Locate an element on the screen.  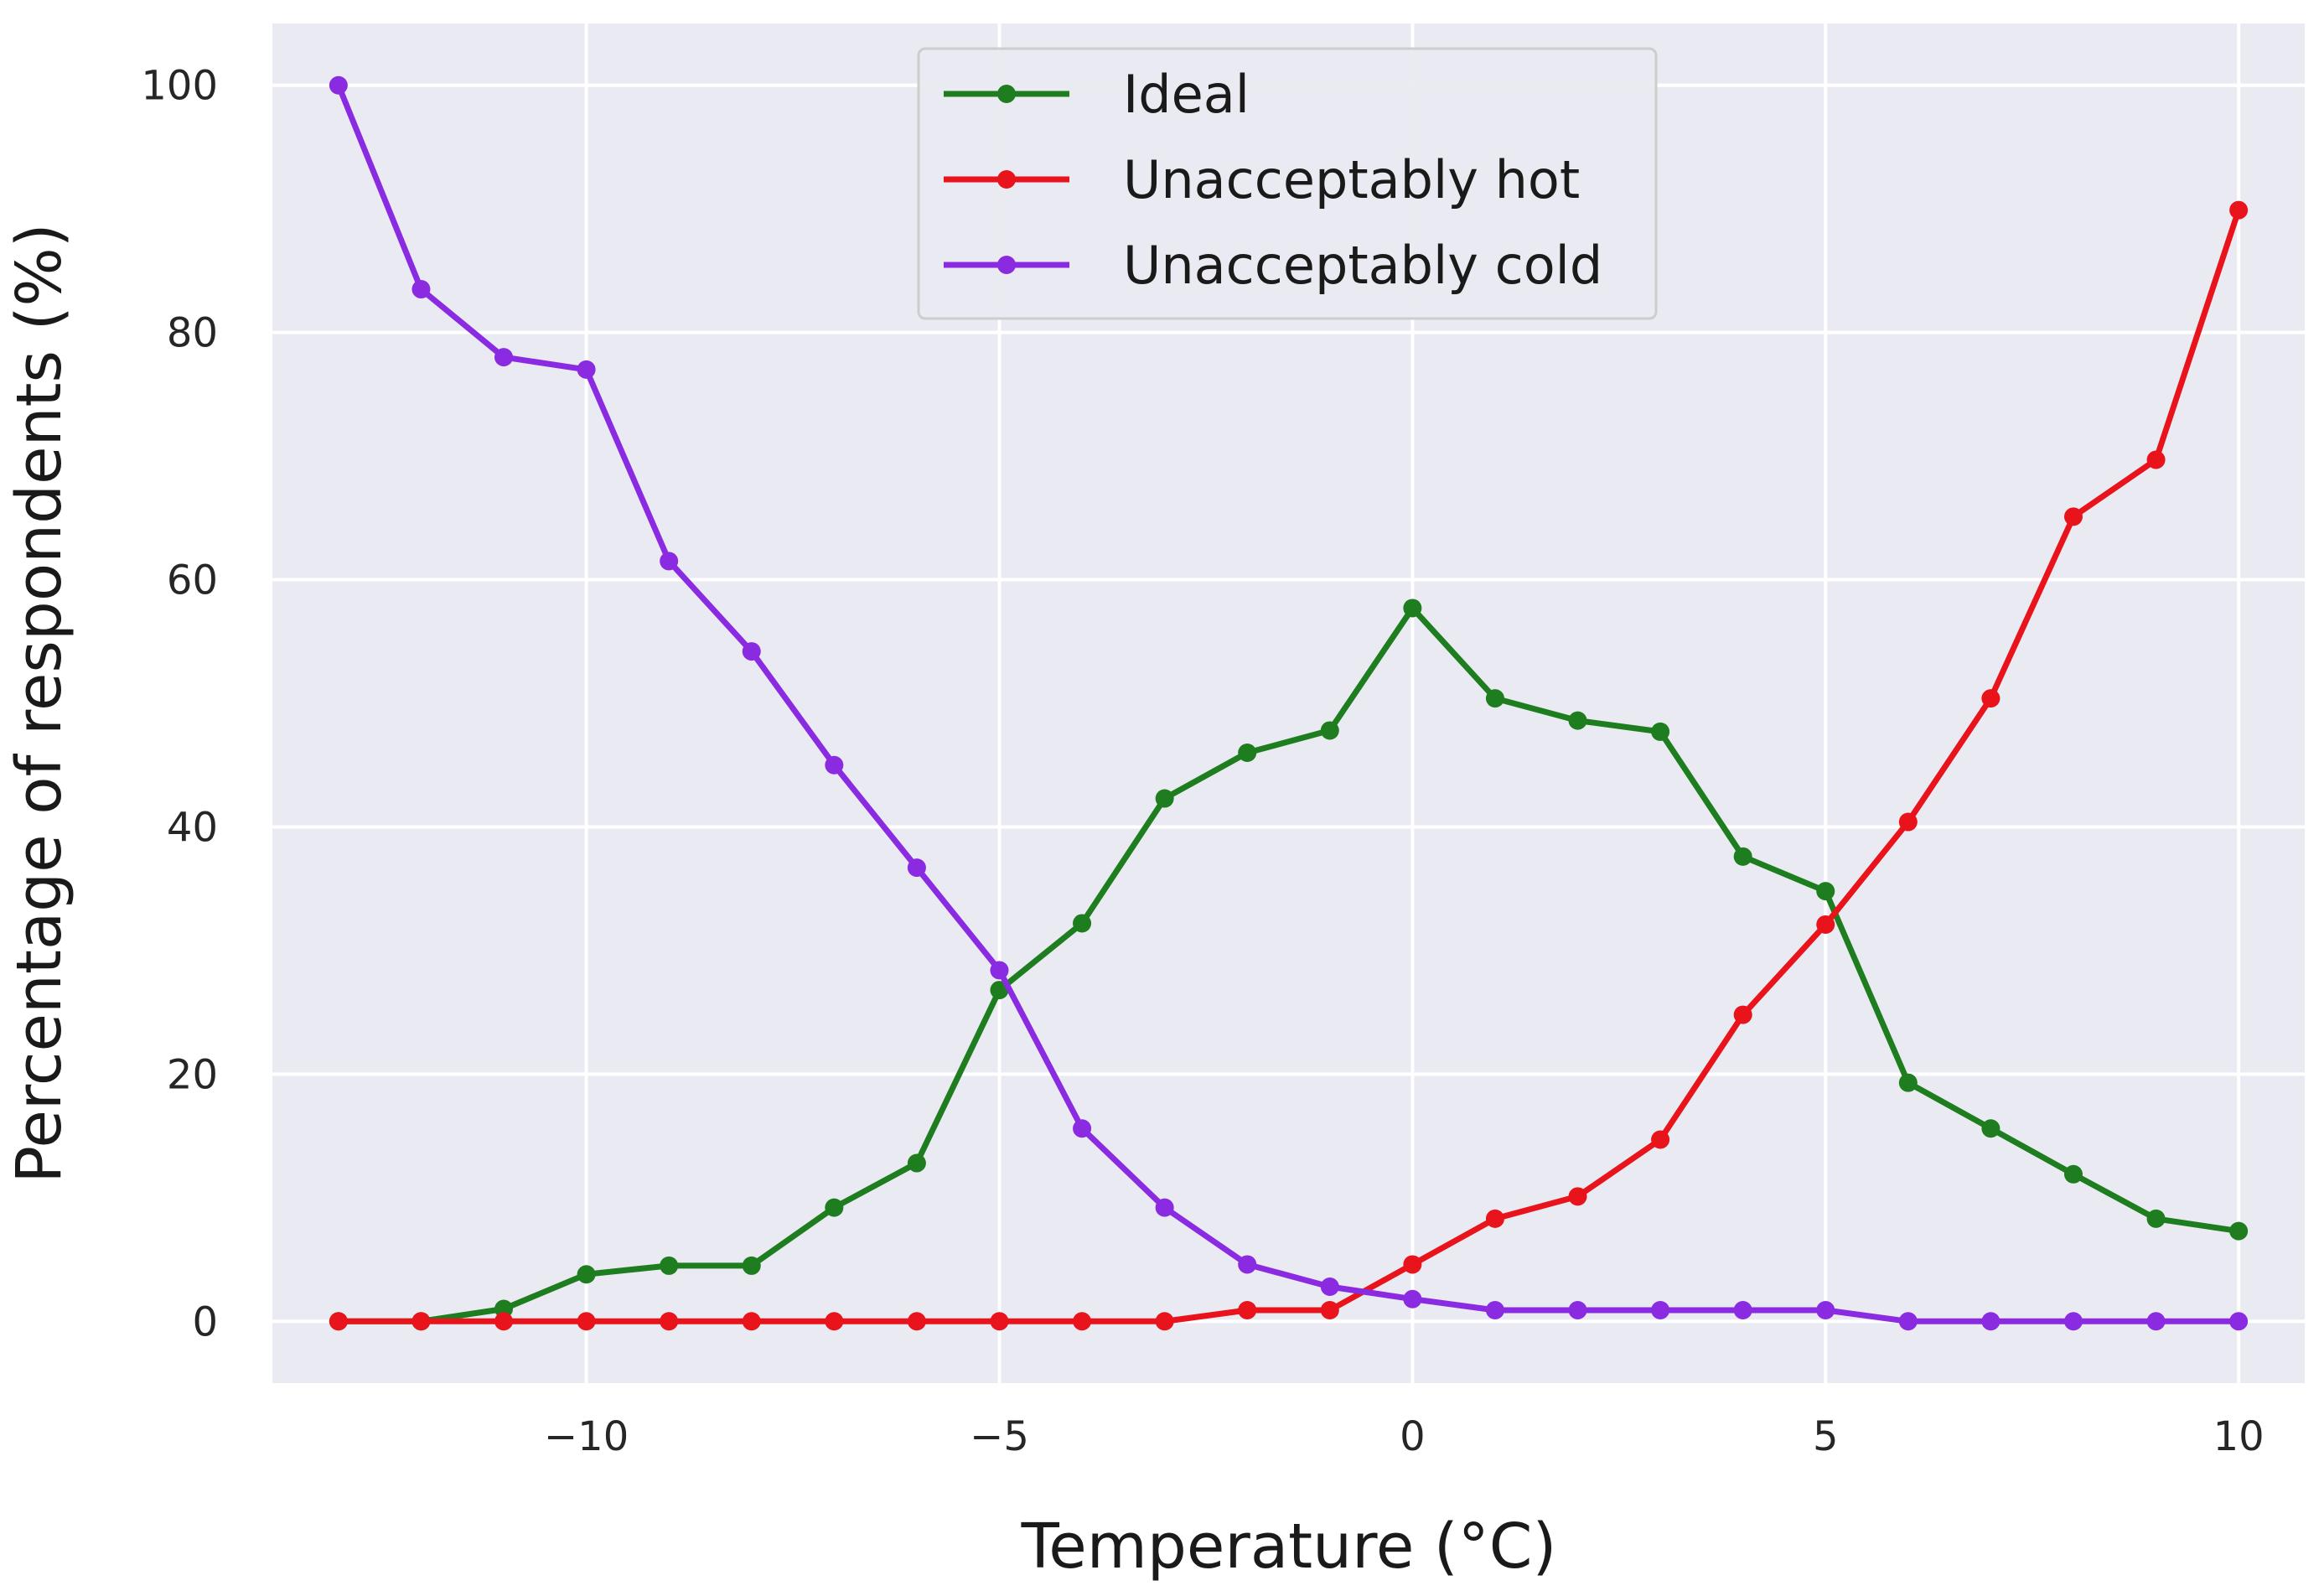
legend-item: Unacceptably cold is located at coordinates (1273, 265).